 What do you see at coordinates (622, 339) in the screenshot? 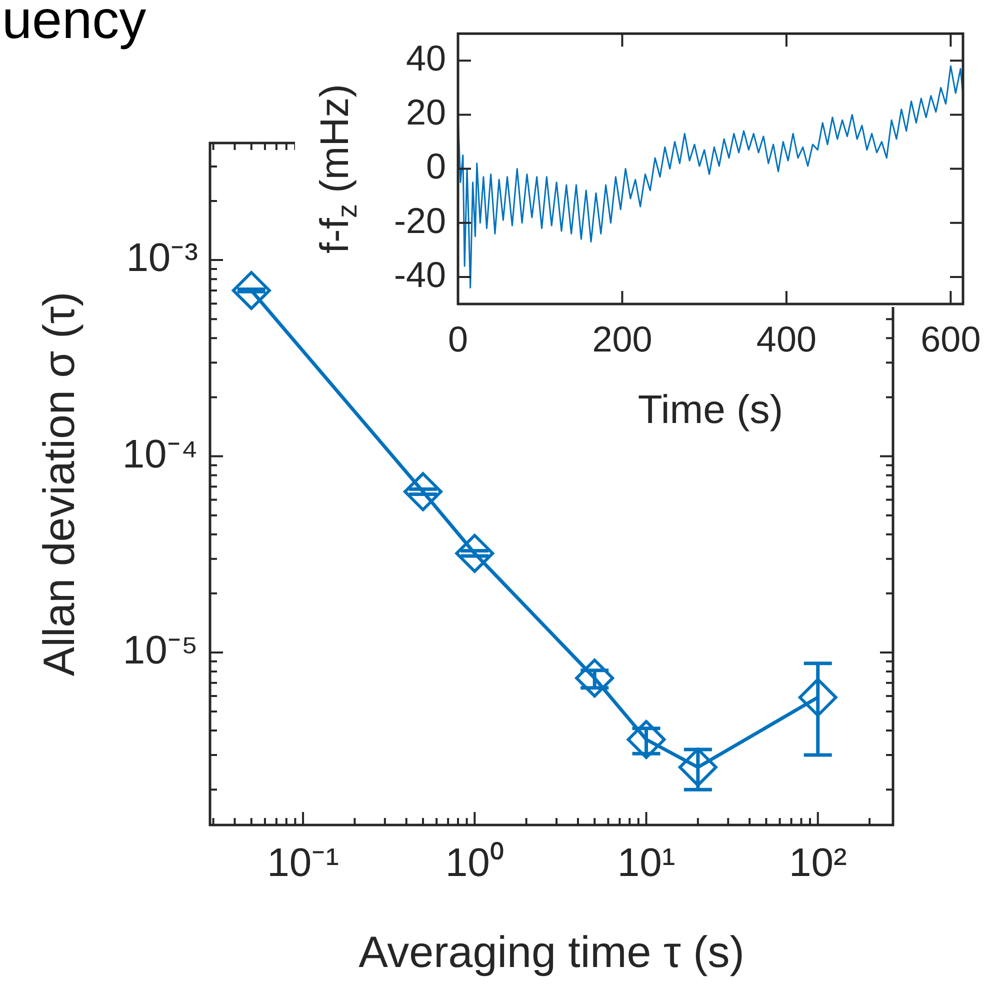
I see `x-tick-label: 200` at bounding box center [622, 339].